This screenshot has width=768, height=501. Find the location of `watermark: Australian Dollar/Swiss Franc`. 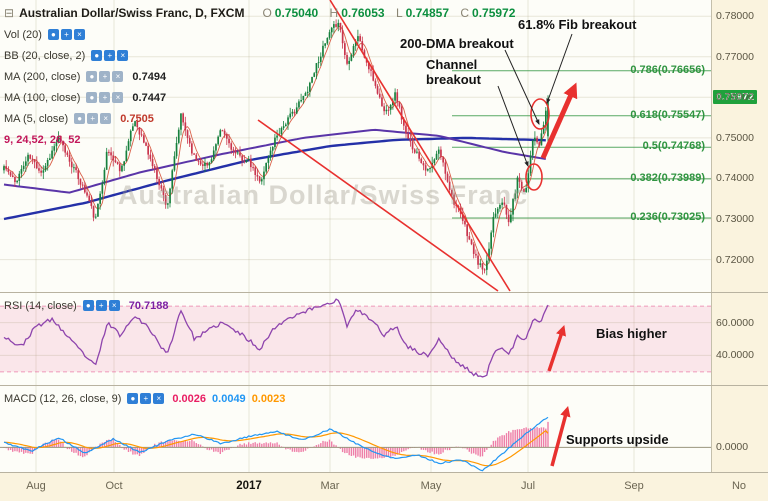

watermark: Australian Dollar/Swiss Franc is located at coordinates (323, 195).